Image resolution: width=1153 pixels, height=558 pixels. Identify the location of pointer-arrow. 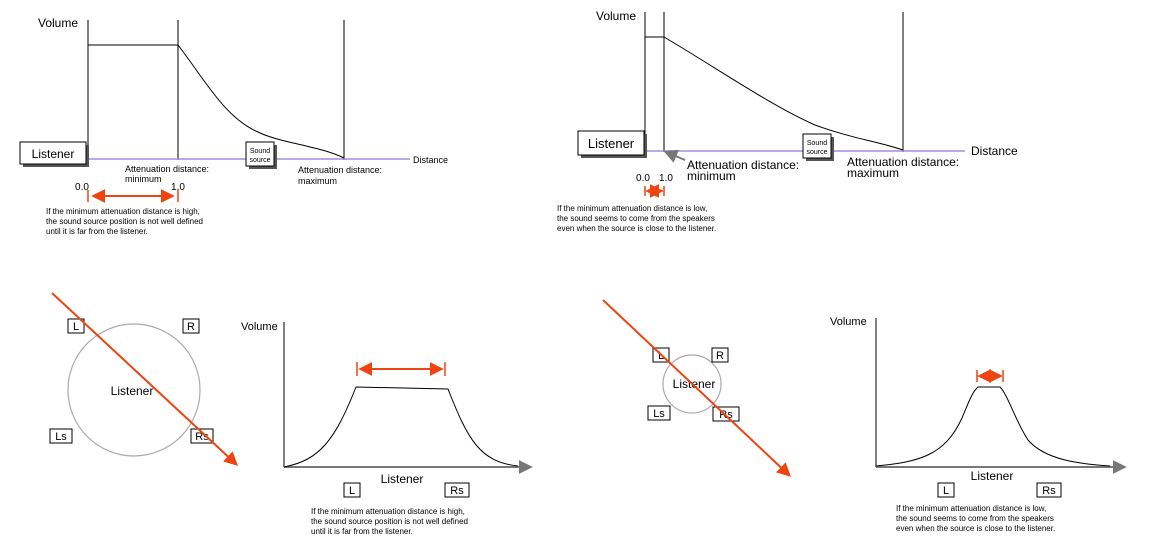
(674, 156).